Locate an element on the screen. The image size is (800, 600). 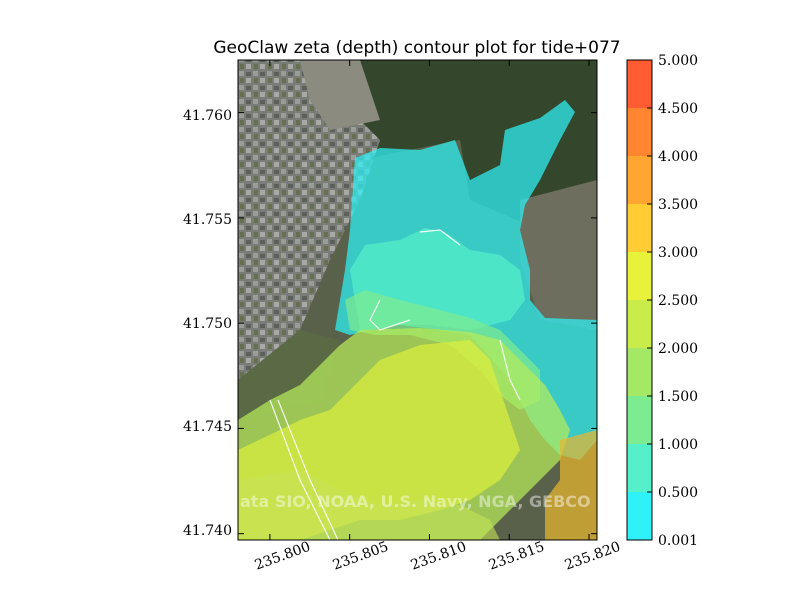
y-tick-label-3: 41.755 is located at coordinates (207, 220).